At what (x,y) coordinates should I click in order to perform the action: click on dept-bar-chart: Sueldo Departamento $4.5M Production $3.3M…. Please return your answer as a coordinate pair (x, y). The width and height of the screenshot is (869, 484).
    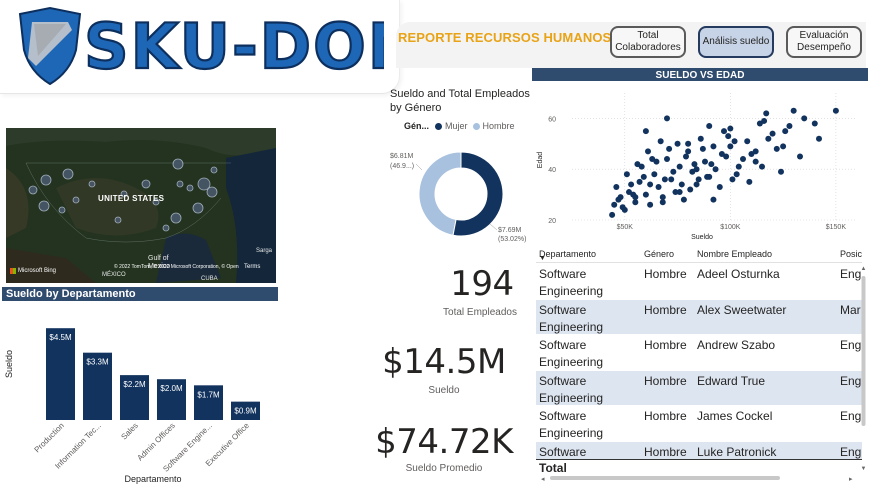
    Looking at the image, I should click on (144, 392).